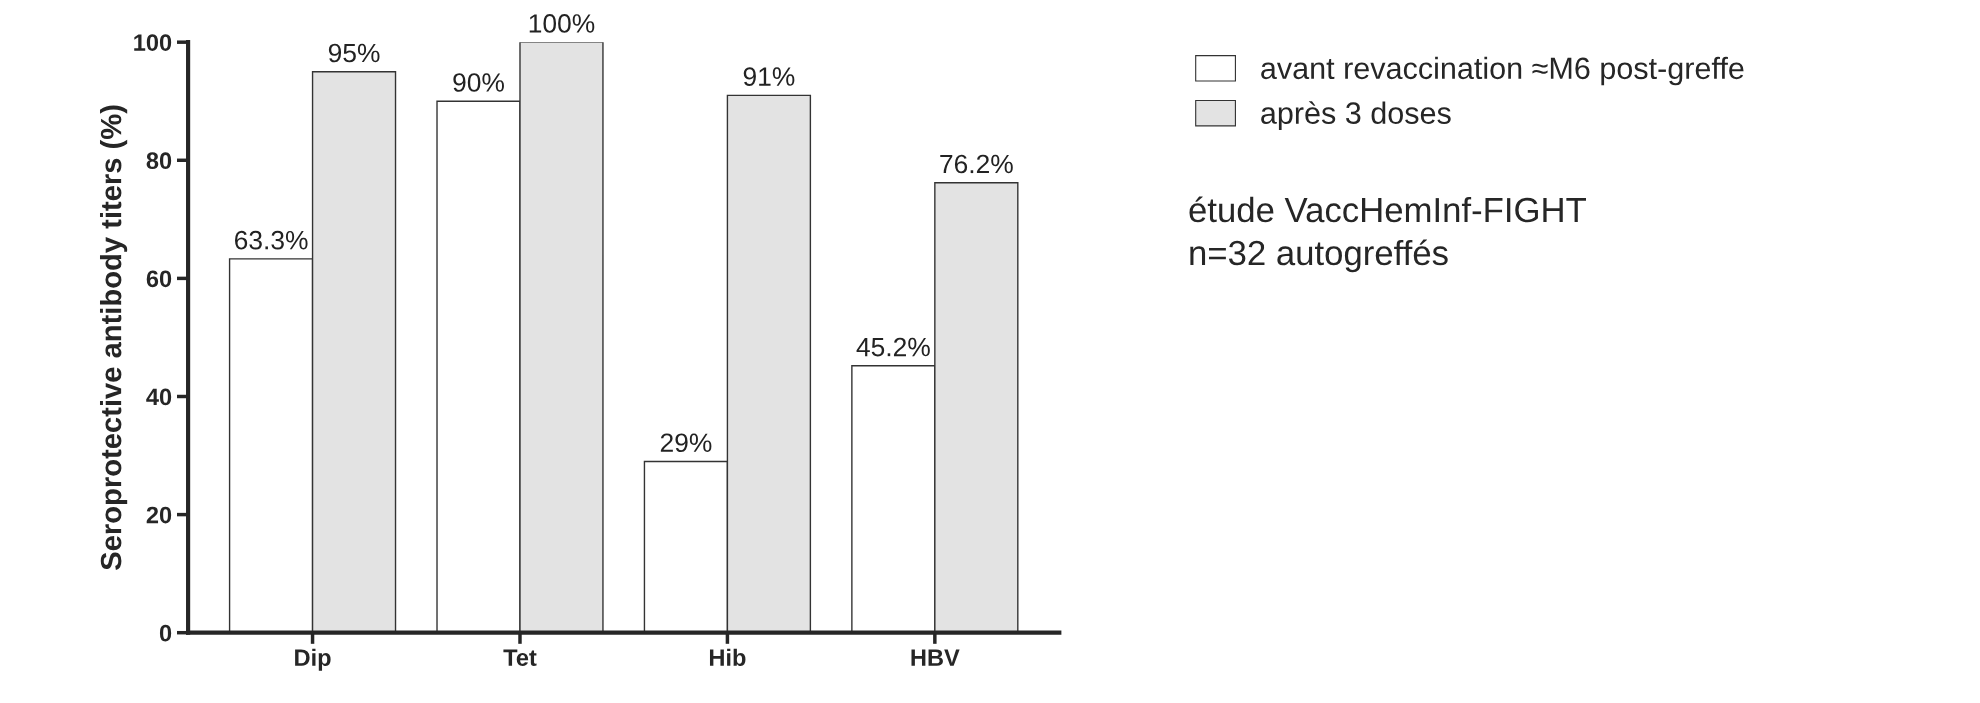  Describe the element at coordinates (727, 657) in the screenshot. I see `x-tick-label: Hib` at that location.